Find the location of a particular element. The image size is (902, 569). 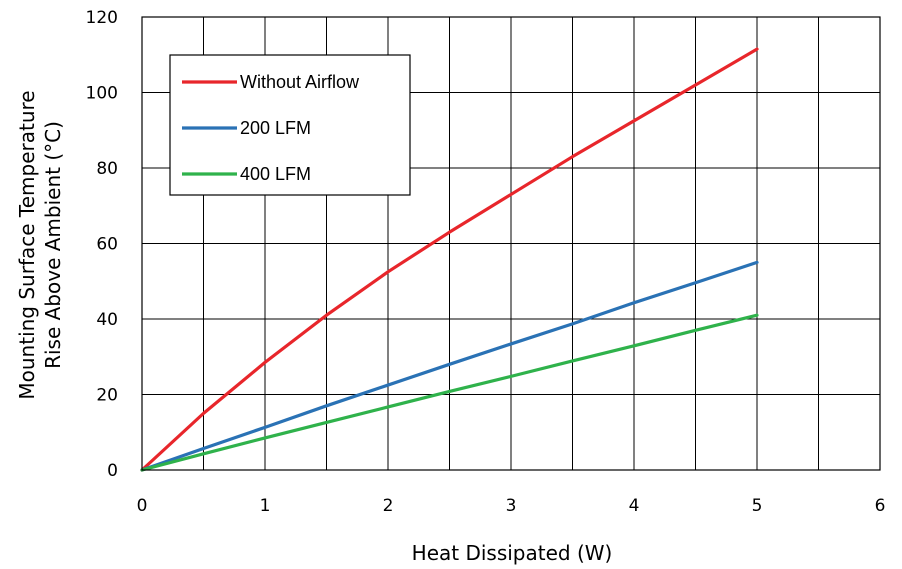

x-tick-label: 4 is located at coordinates (634, 506).